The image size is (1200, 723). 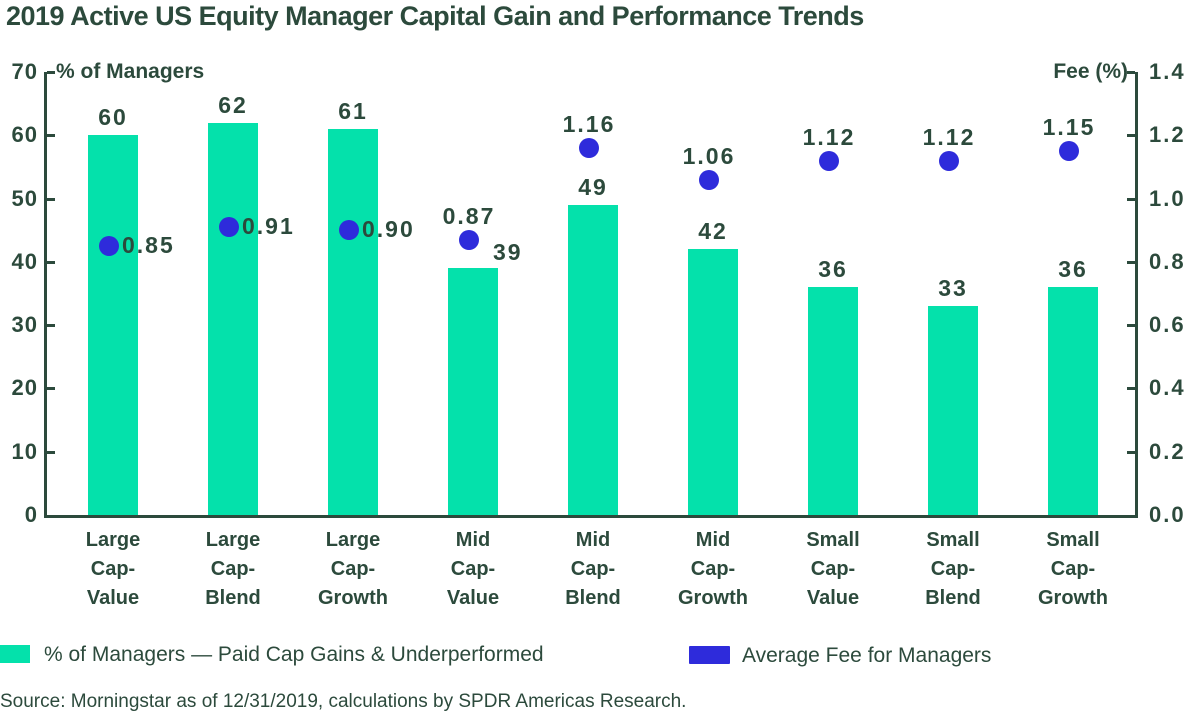 What do you see at coordinates (353, 569) in the screenshot?
I see `category-label: Large Cap- Growth` at bounding box center [353, 569].